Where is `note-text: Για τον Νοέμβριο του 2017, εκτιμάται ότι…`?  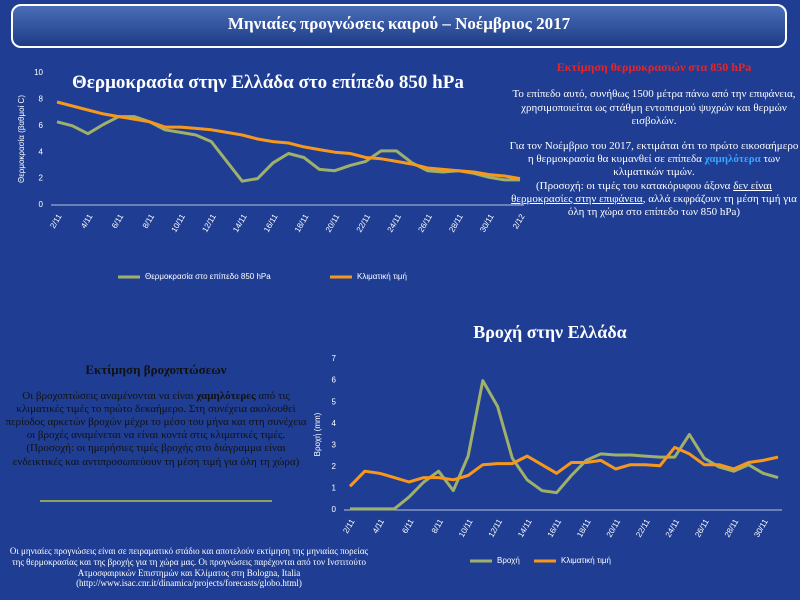 note-text: Για τον Νοέμβριο του 2017, εκτιμάται ότι… is located at coordinates (654, 160).